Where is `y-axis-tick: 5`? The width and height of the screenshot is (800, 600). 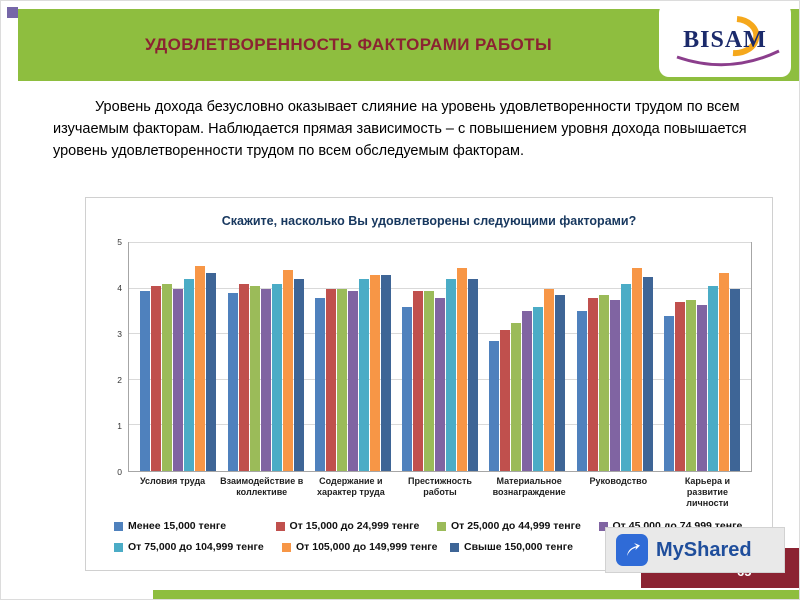
y-axis-tick: 5 is located at coordinates (119, 242).